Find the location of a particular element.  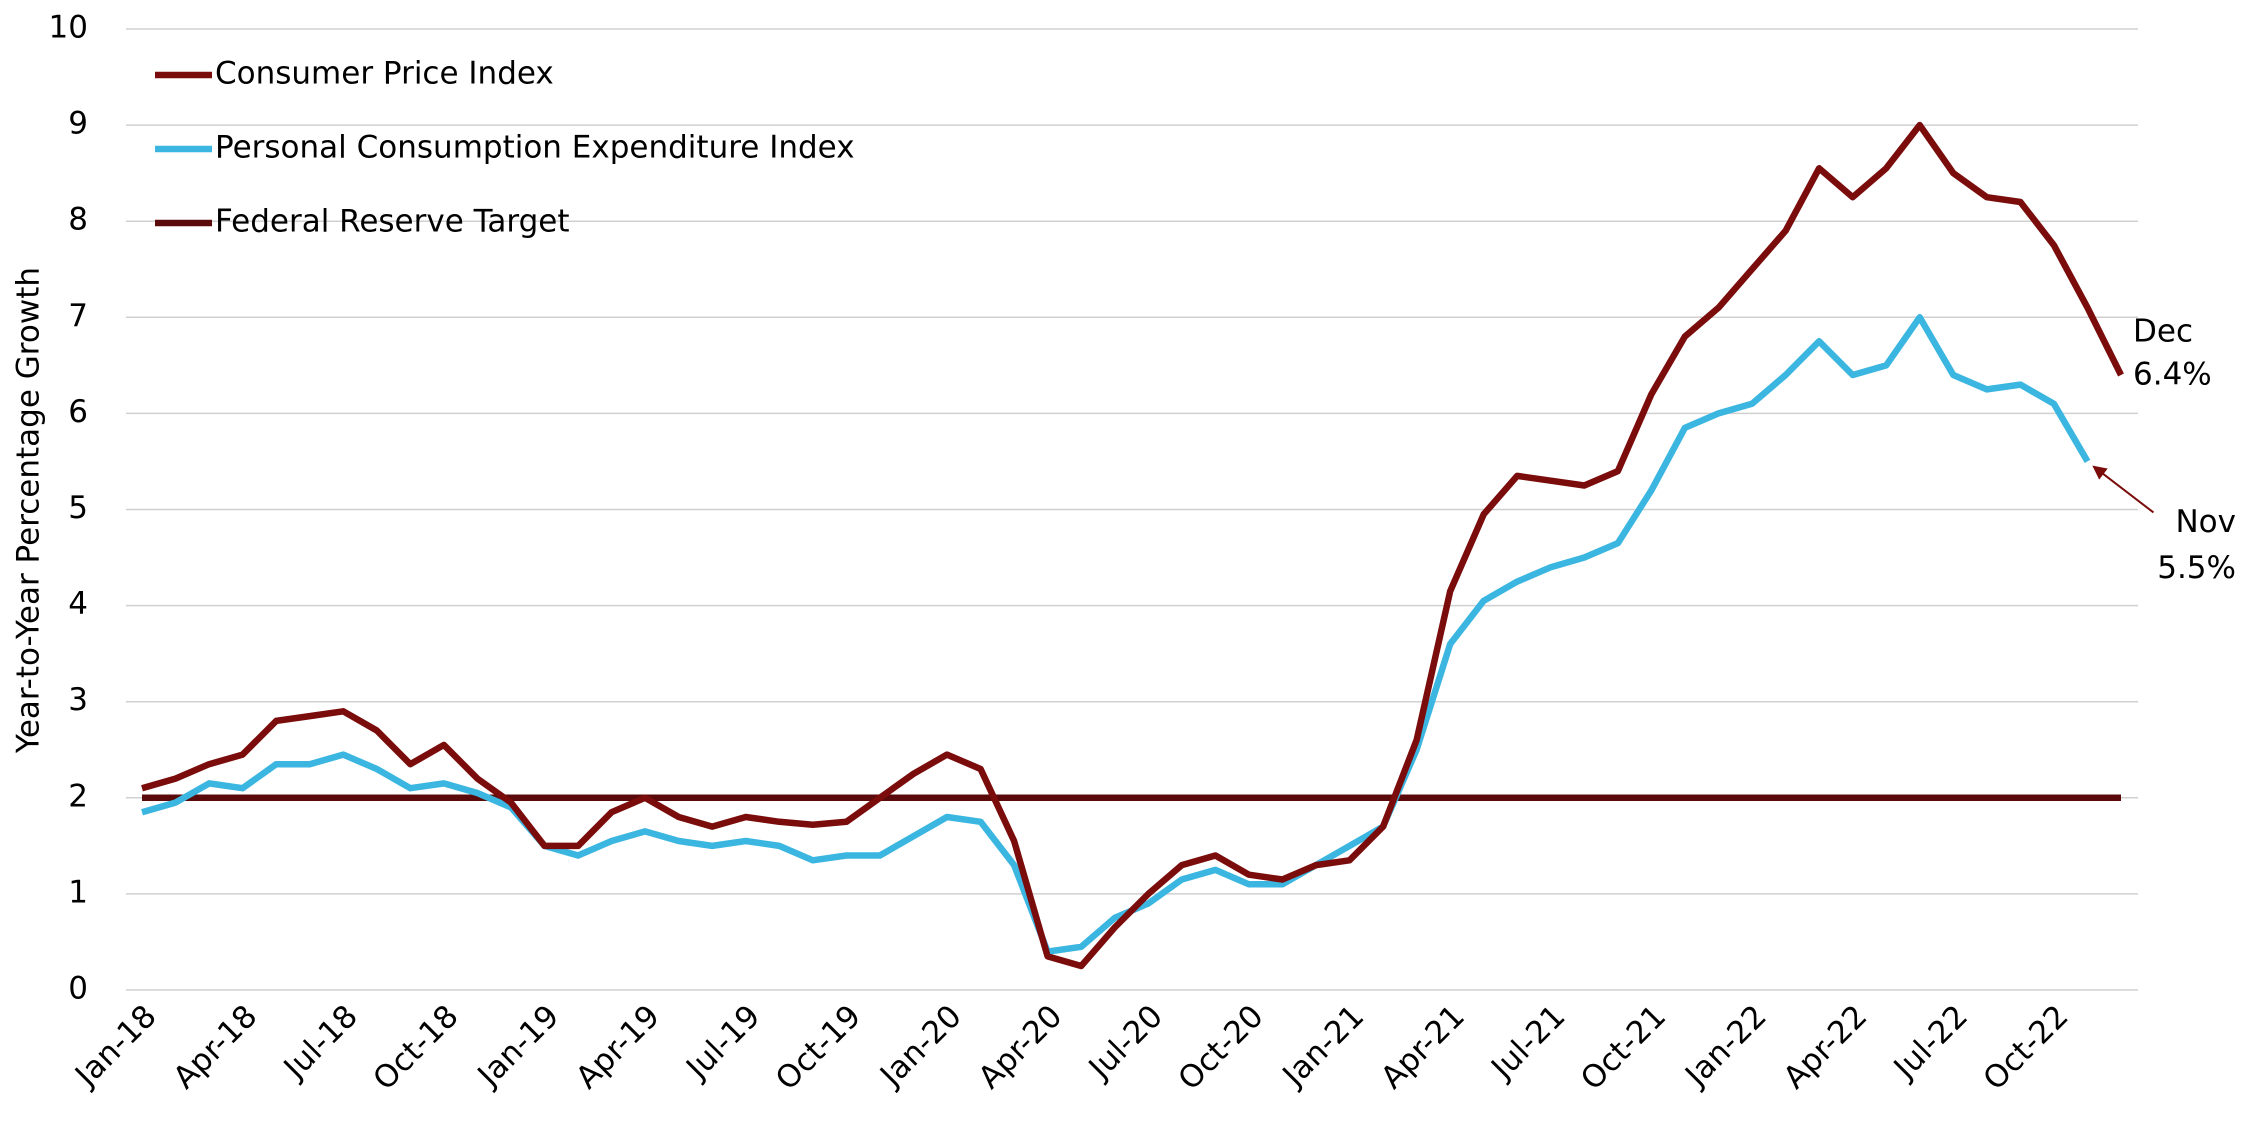

annotation-arrow is located at coordinates (2123, 489).